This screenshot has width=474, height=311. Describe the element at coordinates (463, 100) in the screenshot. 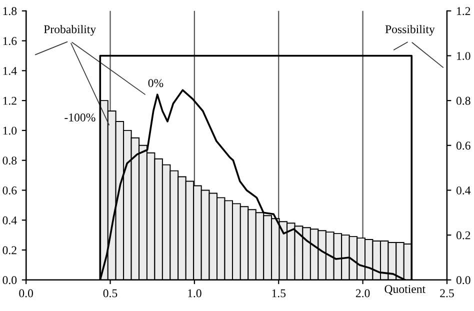

I see `y2-tick-label: 0.8` at that location.